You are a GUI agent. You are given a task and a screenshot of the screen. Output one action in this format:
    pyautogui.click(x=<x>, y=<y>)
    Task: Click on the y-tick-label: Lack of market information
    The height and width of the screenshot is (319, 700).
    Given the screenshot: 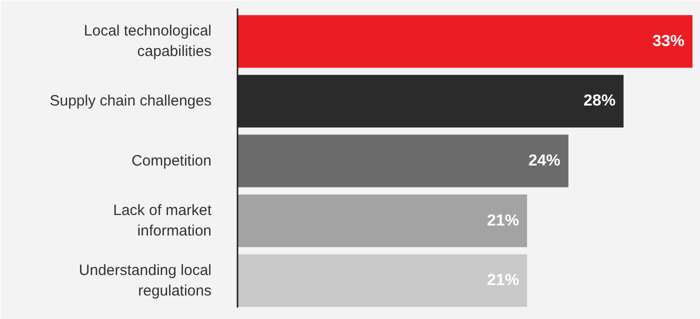 What is the action you would take?
    pyautogui.click(x=162, y=221)
    